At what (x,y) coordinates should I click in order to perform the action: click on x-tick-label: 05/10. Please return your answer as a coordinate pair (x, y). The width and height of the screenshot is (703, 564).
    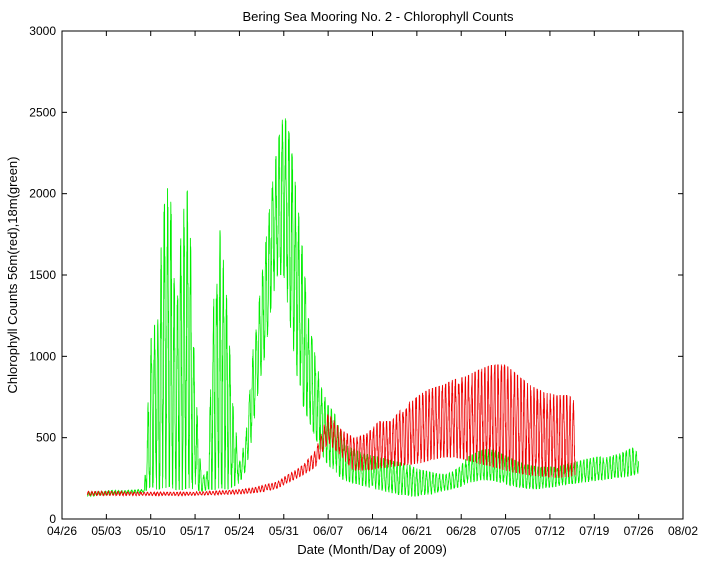
    Looking at the image, I should click on (151, 531).